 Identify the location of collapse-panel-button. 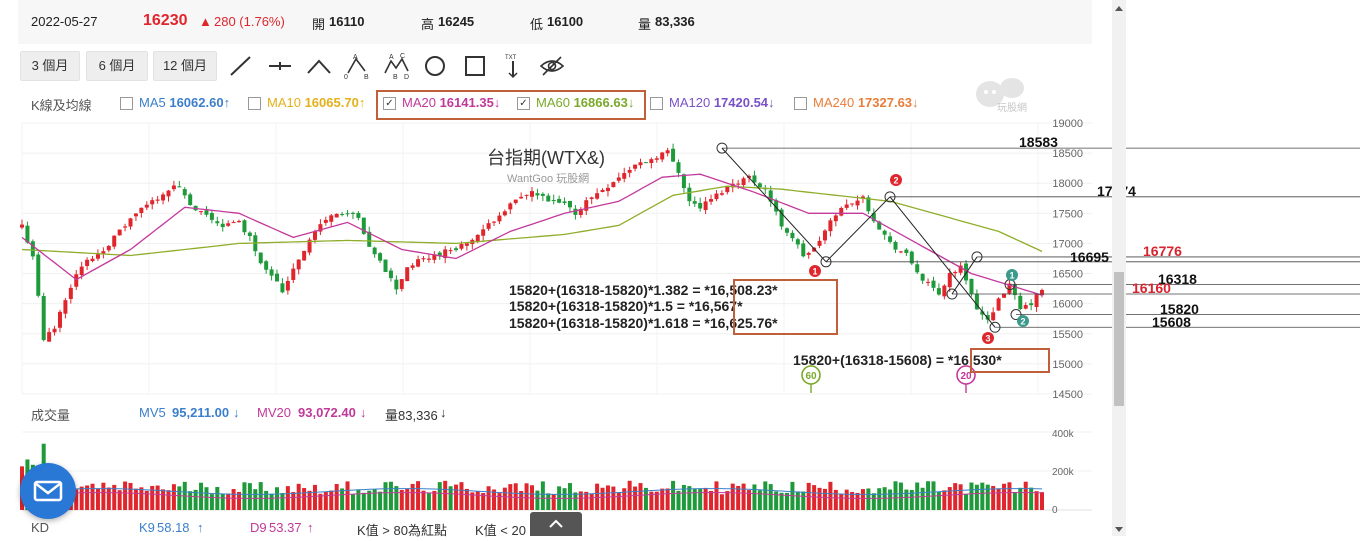
(556, 524).